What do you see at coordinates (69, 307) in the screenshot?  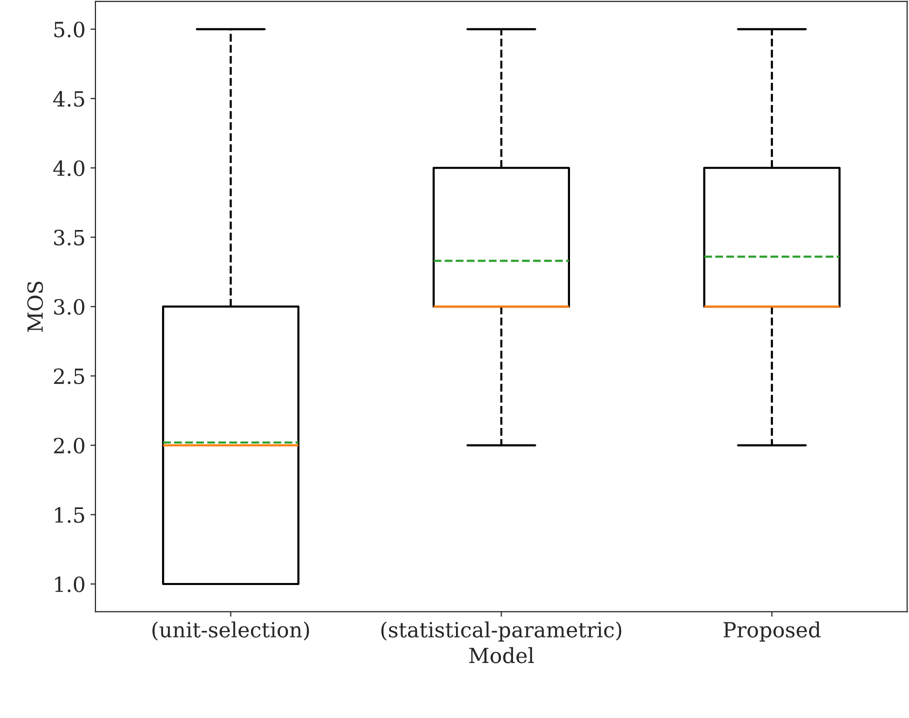 I see `y-tick-label: 3.0` at bounding box center [69, 307].